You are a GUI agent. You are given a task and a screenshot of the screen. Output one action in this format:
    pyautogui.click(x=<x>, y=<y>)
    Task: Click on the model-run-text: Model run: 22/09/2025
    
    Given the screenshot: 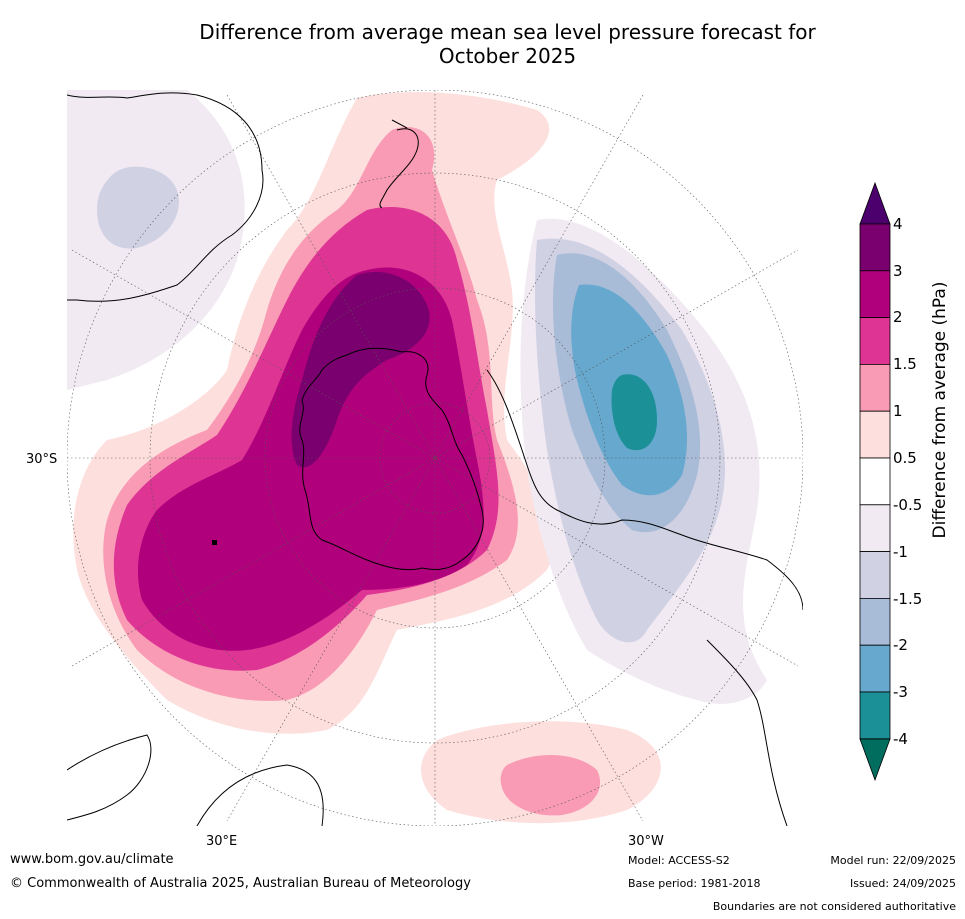 What is the action you would take?
    pyautogui.click(x=893, y=860)
    